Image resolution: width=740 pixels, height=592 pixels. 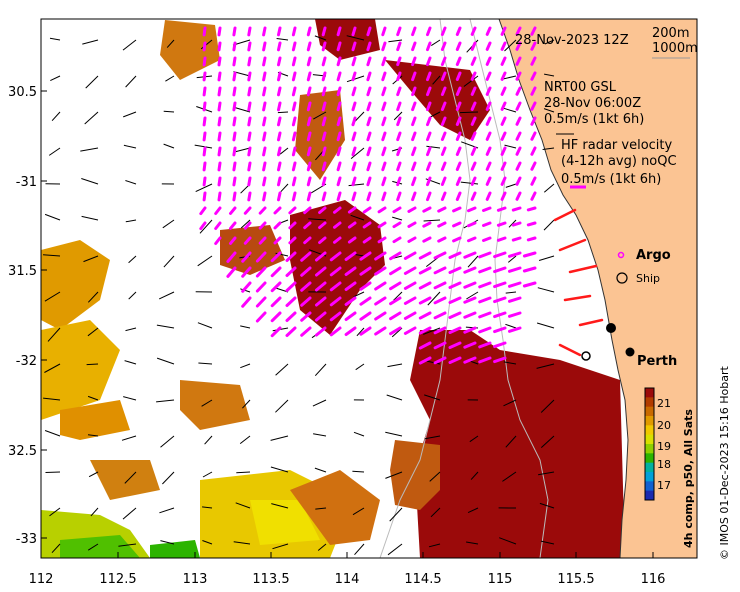 What do you see at coordinates (592, 103) in the screenshot?
I see `model-line-2: 28-Nov 06:00Z` at bounding box center [592, 103].